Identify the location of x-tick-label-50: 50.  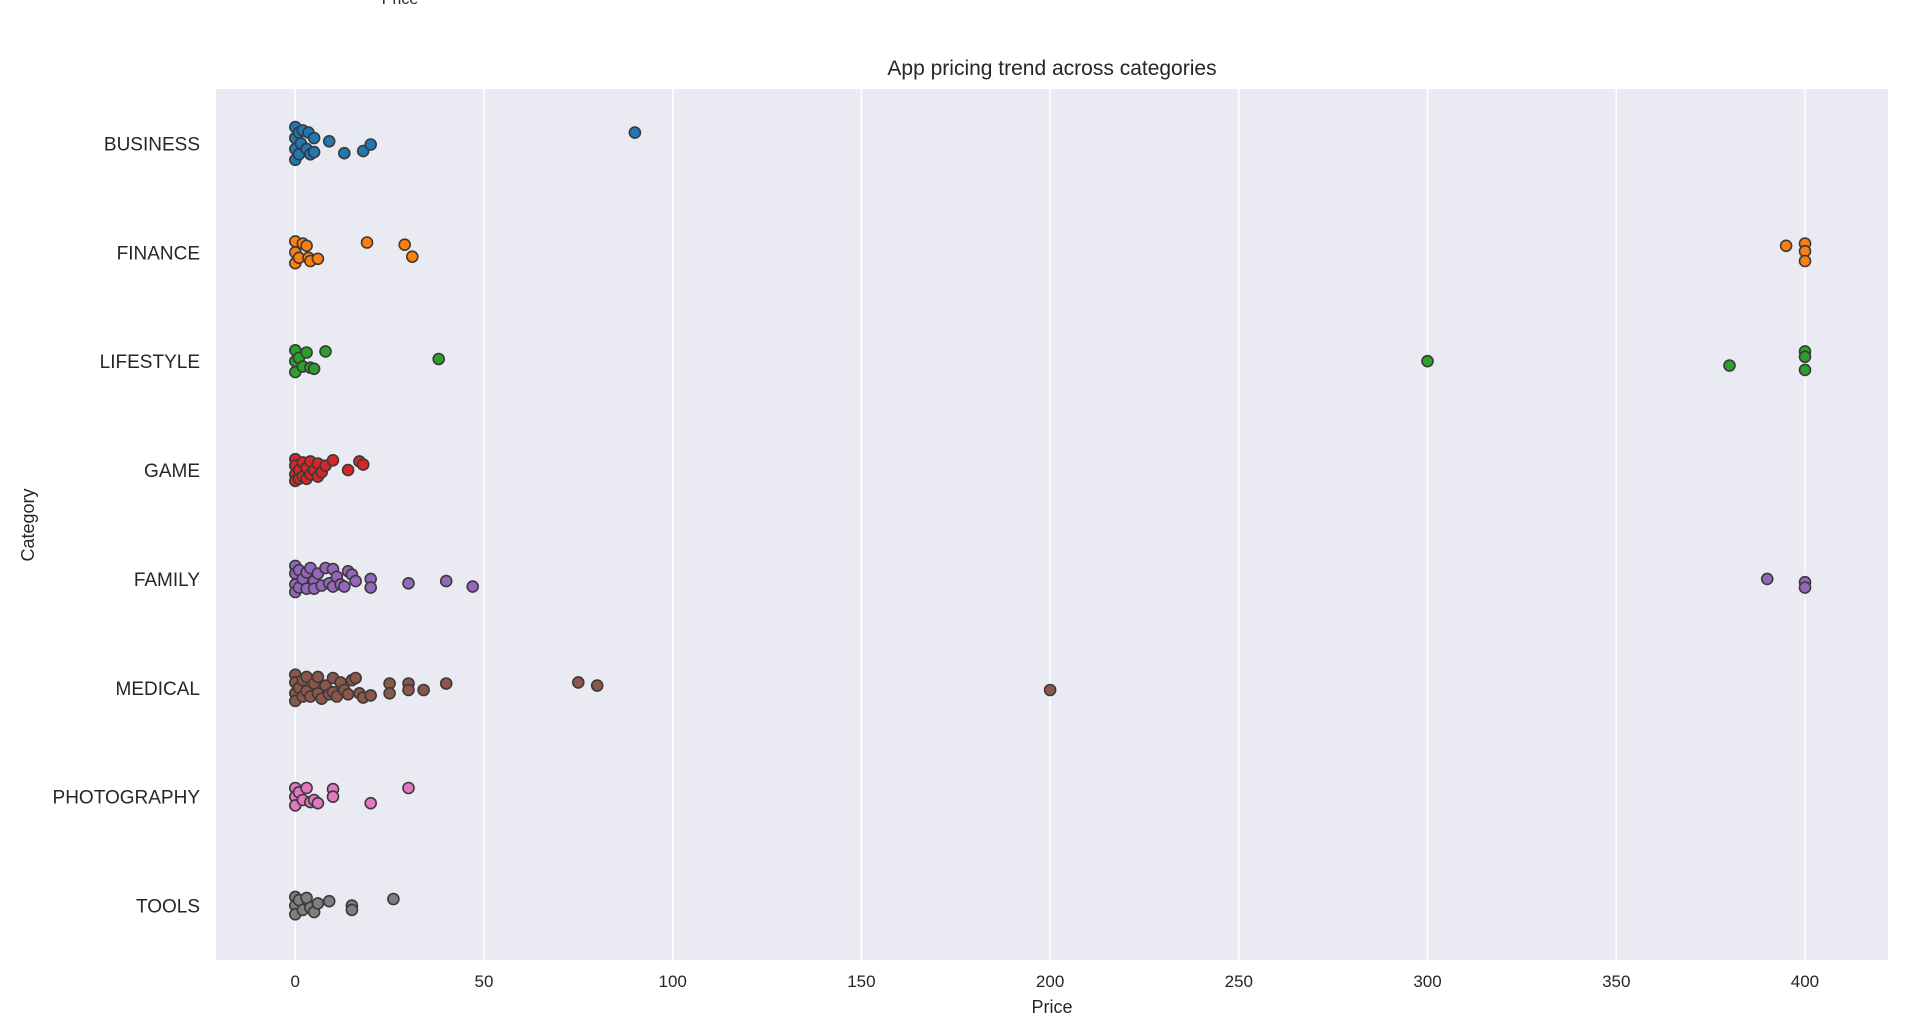
(484, 981).